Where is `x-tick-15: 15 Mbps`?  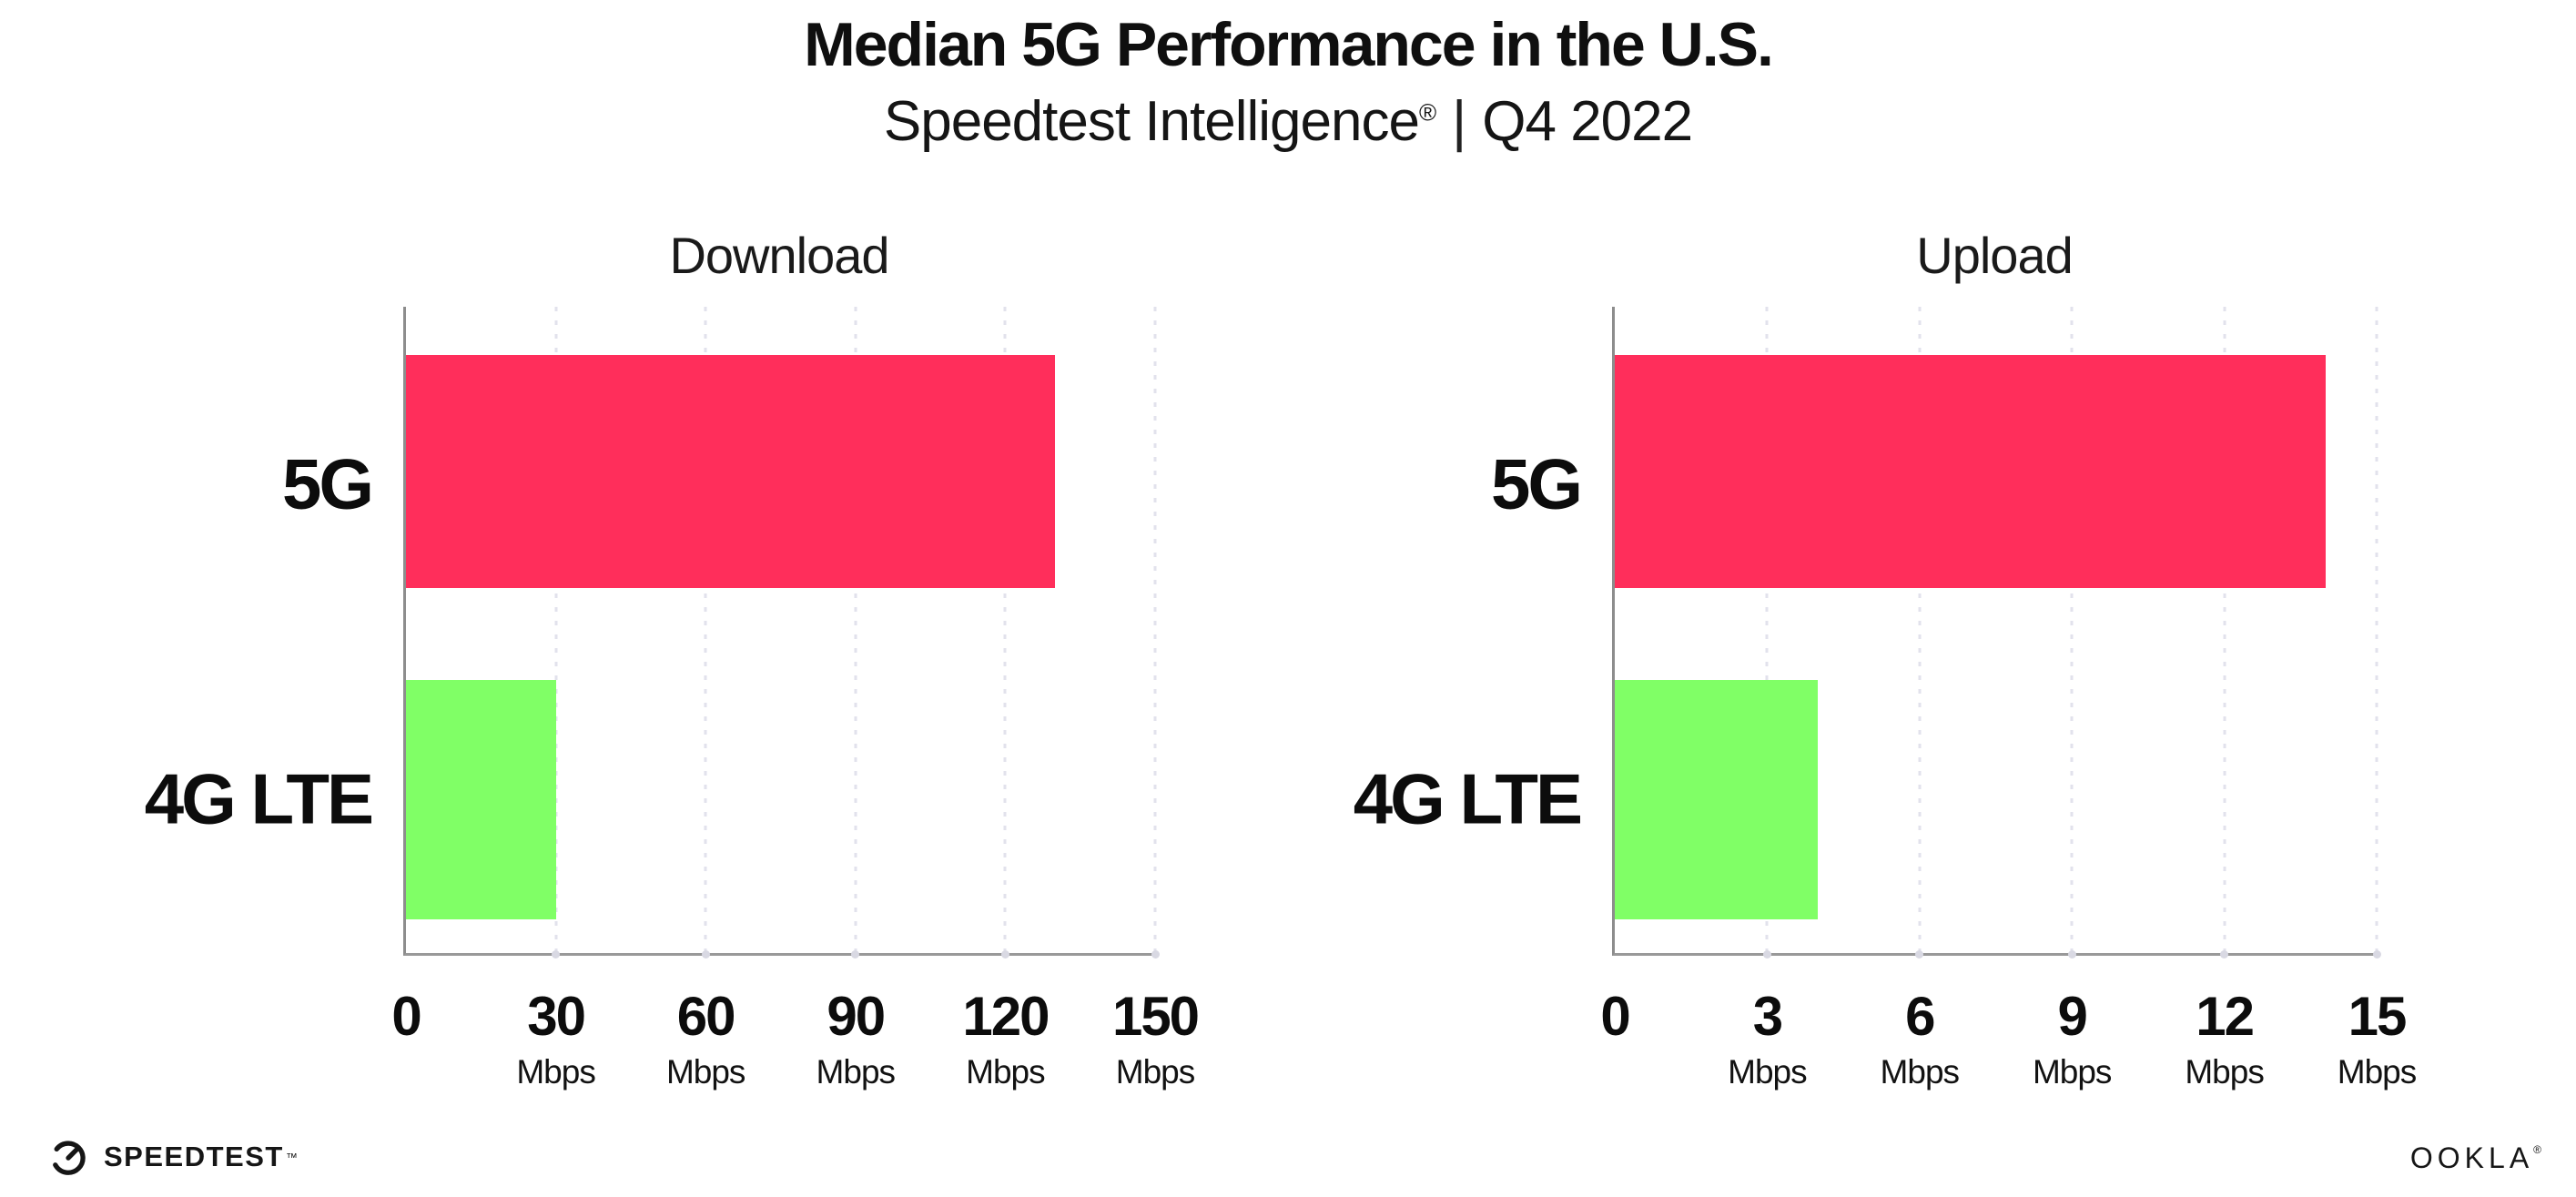
x-tick-15: 15 Mbps is located at coordinates (2377, 1038).